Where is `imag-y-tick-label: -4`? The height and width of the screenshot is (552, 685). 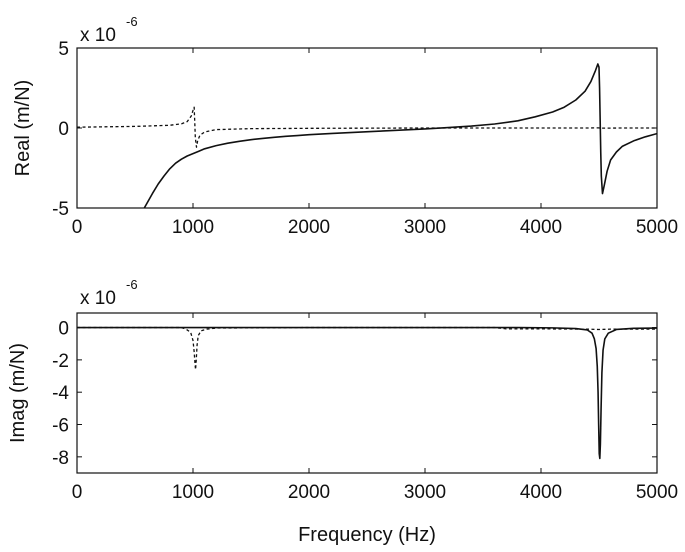
imag-y-tick-label: -4 is located at coordinates (60, 393).